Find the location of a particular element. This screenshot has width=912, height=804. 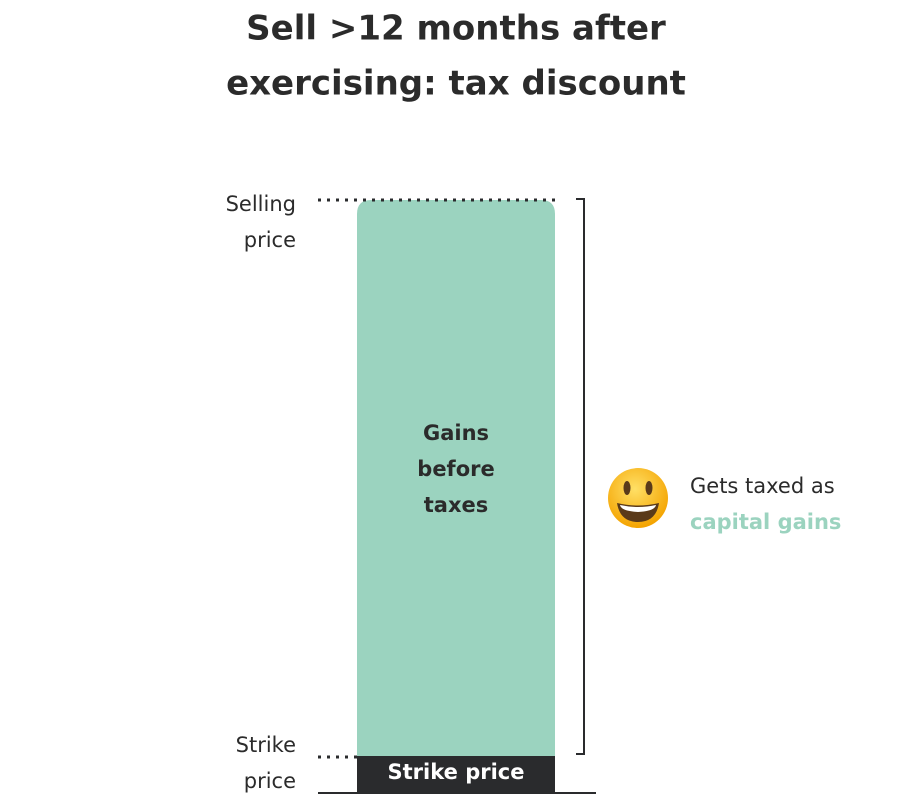

selling-price-label: Selling is located at coordinates (261, 204).